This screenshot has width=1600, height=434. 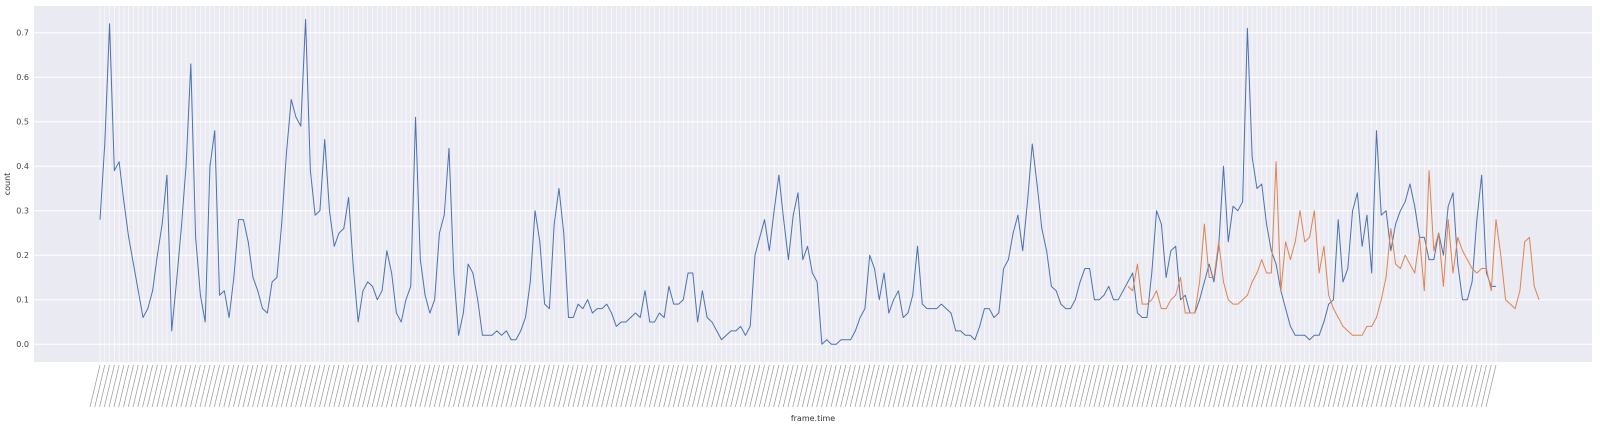 I want to click on y-tick-label: 0.4, so click(x=22, y=166).